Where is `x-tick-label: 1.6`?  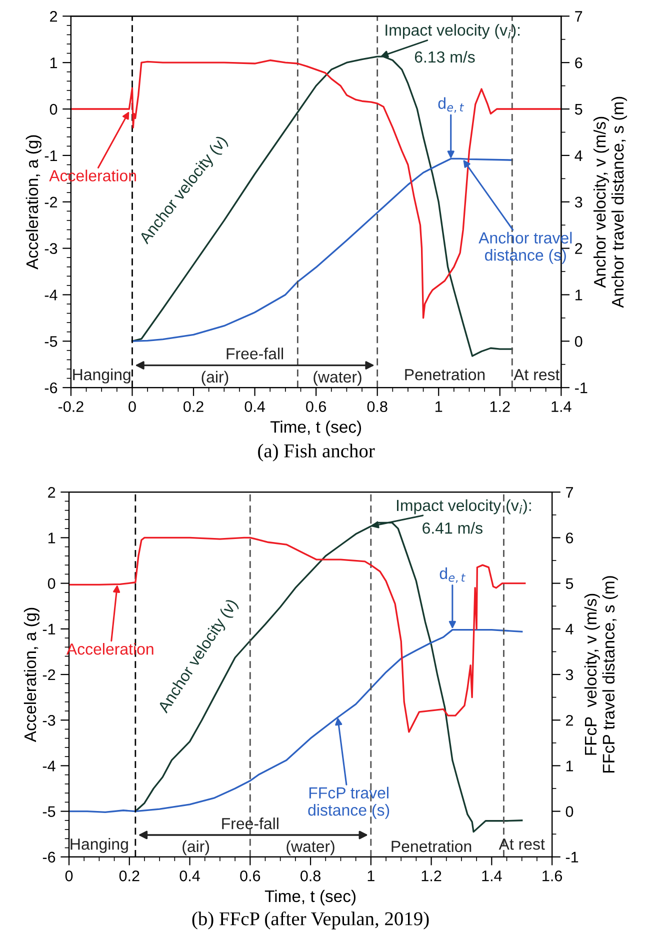
x-tick-label: 1.6 is located at coordinates (552, 876).